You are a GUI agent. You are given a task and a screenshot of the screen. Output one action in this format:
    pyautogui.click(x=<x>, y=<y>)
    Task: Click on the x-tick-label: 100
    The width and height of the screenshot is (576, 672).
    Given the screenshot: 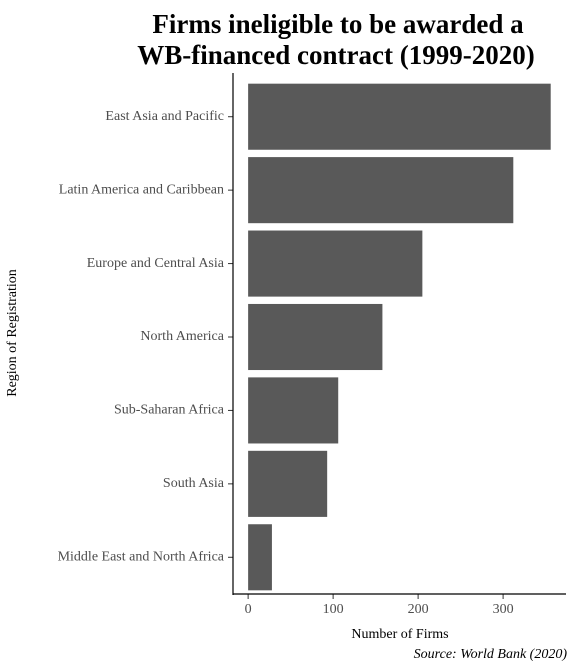 What is the action you would take?
    pyautogui.click(x=333, y=609)
    